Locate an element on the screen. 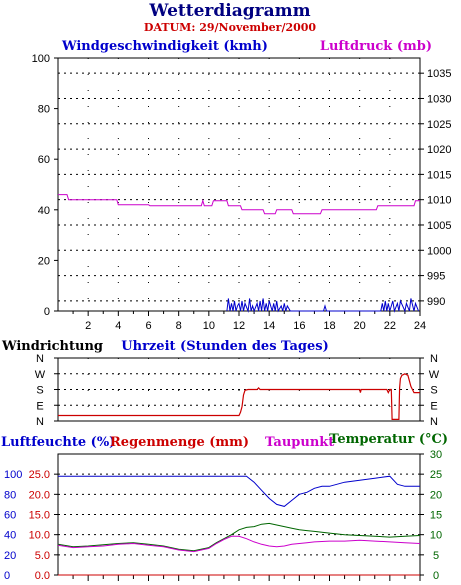  humidity-line is located at coordinates (239, 491).